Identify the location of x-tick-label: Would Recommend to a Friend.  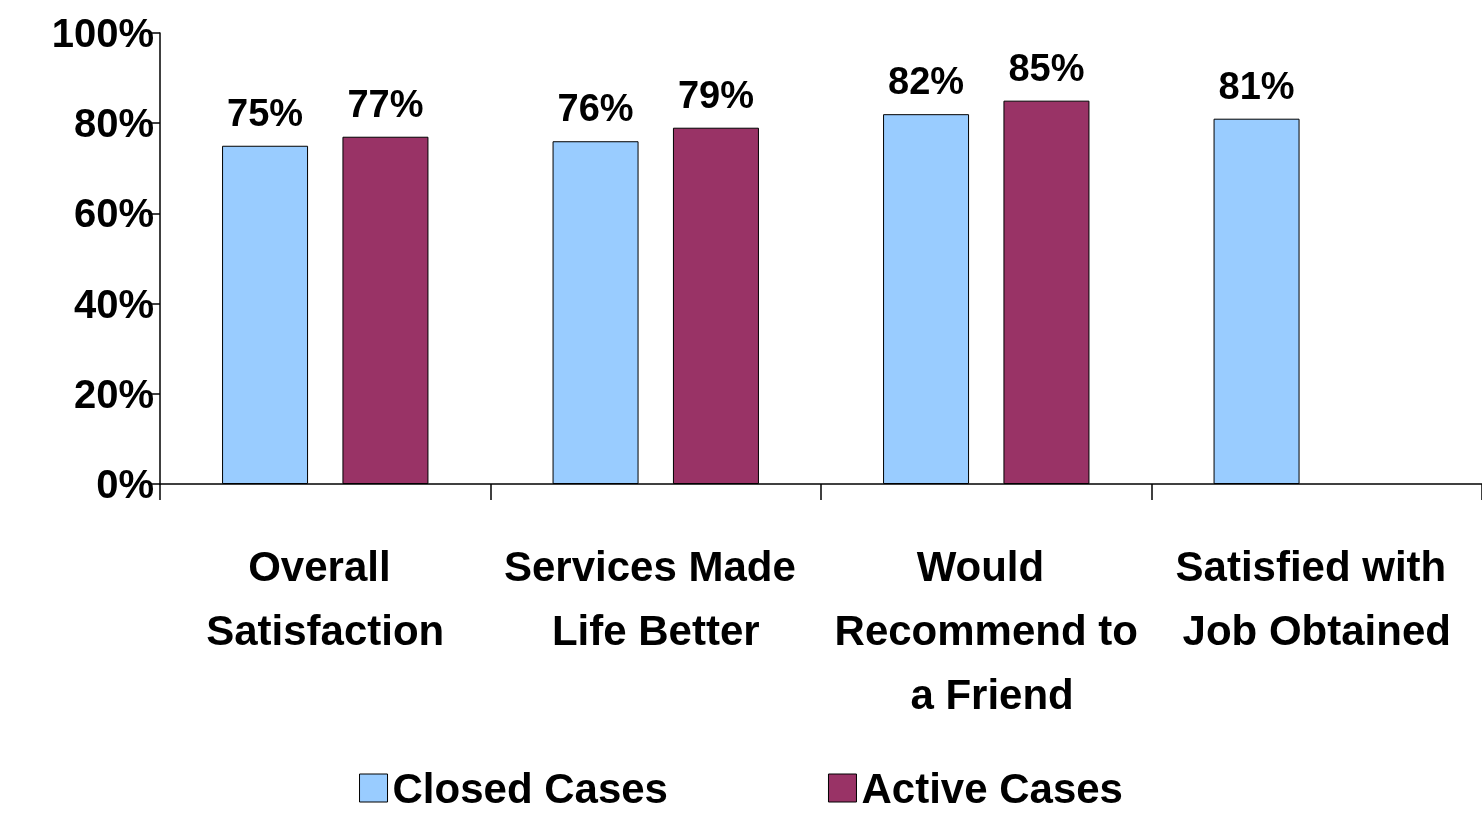
(986, 630).